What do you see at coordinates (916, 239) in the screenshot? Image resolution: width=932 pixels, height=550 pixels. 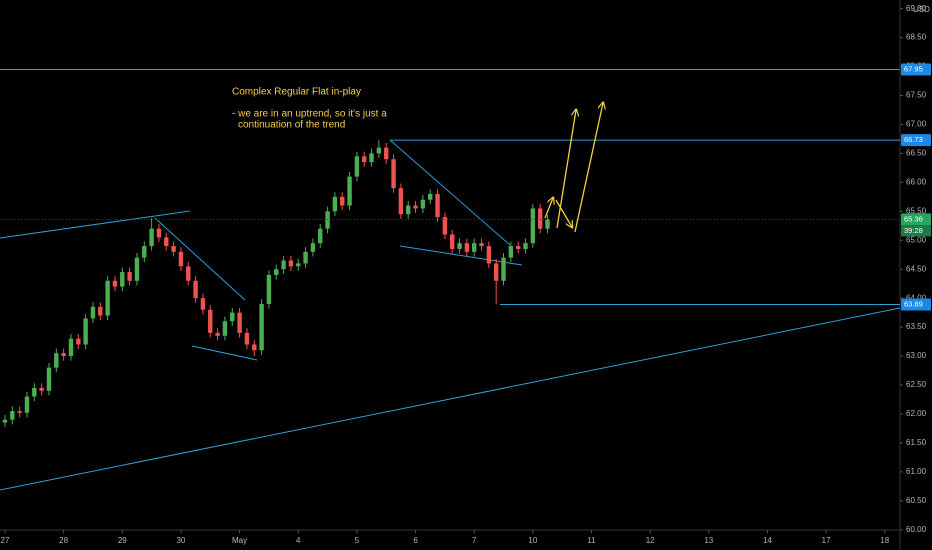 I see `y-tick-label: 65.00` at bounding box center [916, 239].